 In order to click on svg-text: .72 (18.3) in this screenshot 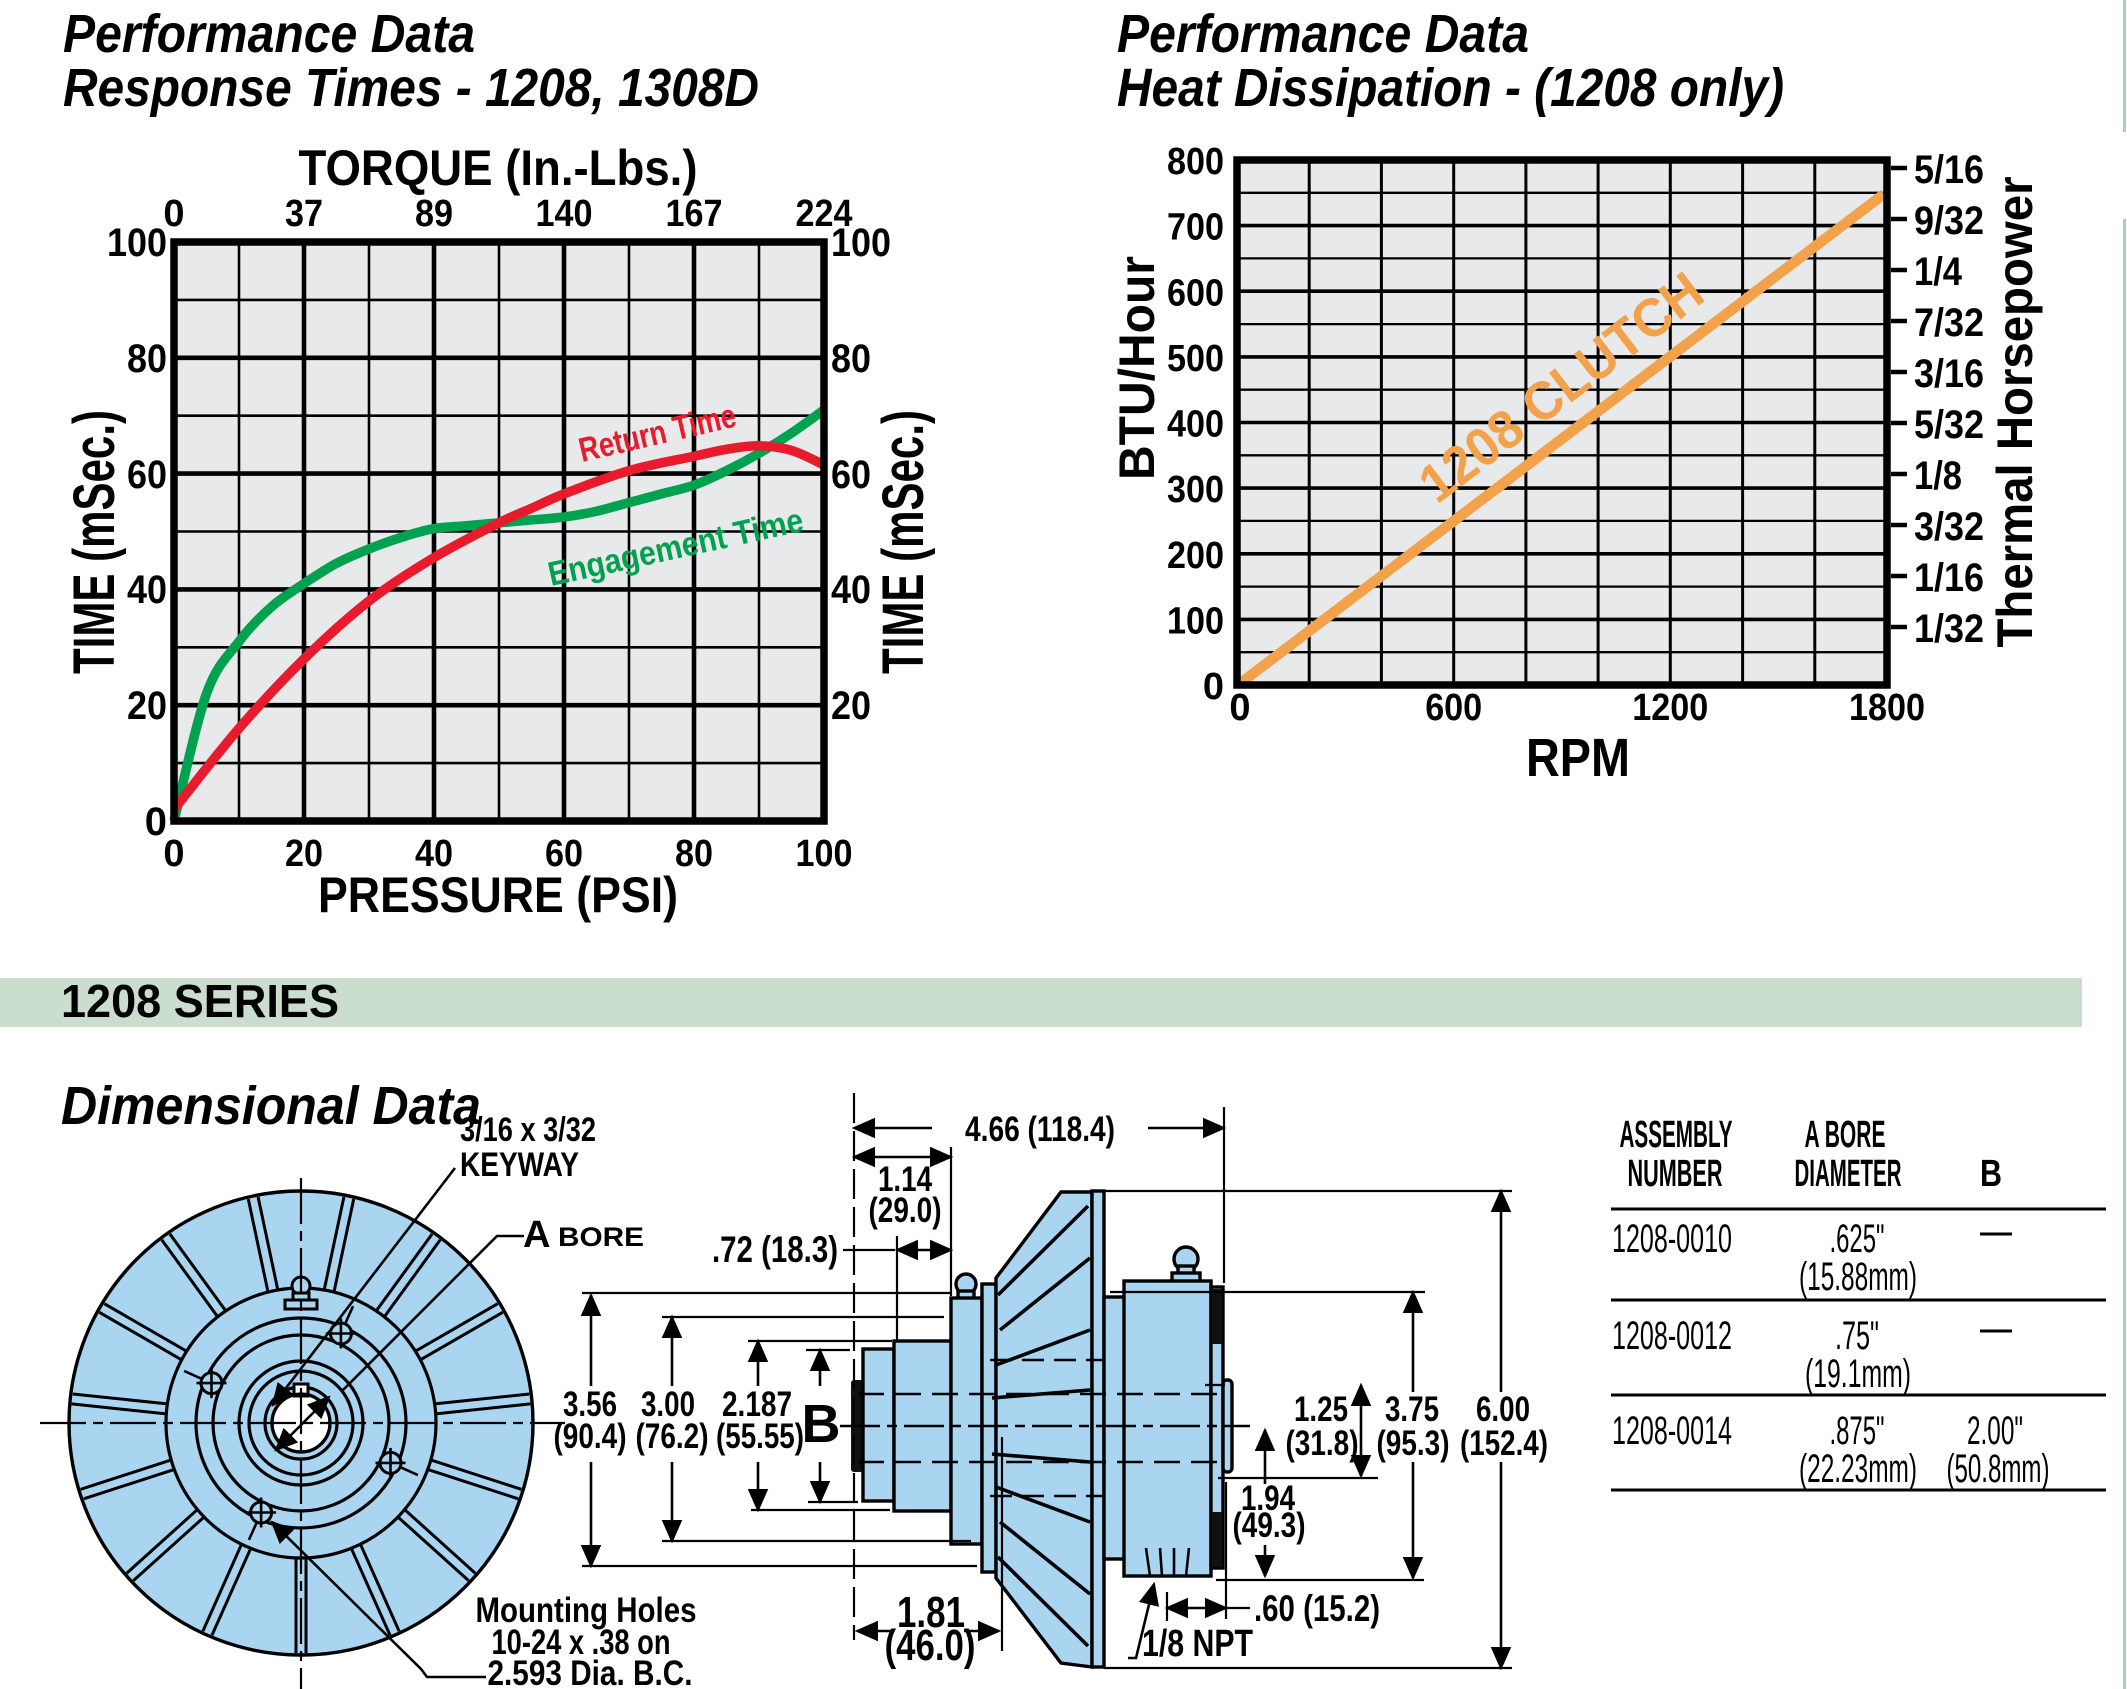, I will do `click(775, 1249)`.